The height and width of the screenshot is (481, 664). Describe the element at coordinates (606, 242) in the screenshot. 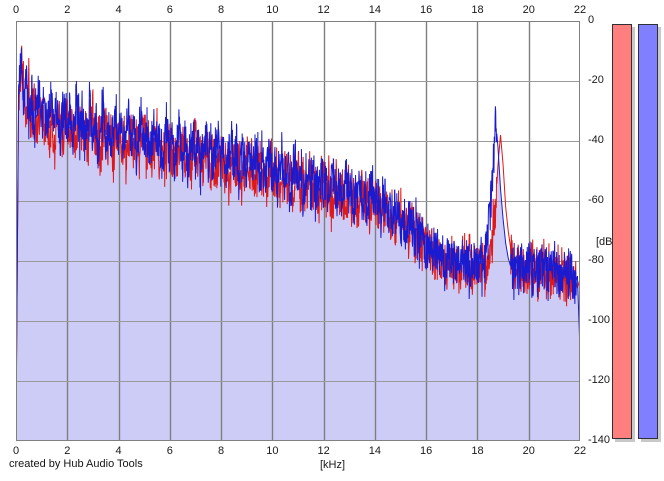

I see `y-axis-unit-label: [dB]` at that location.